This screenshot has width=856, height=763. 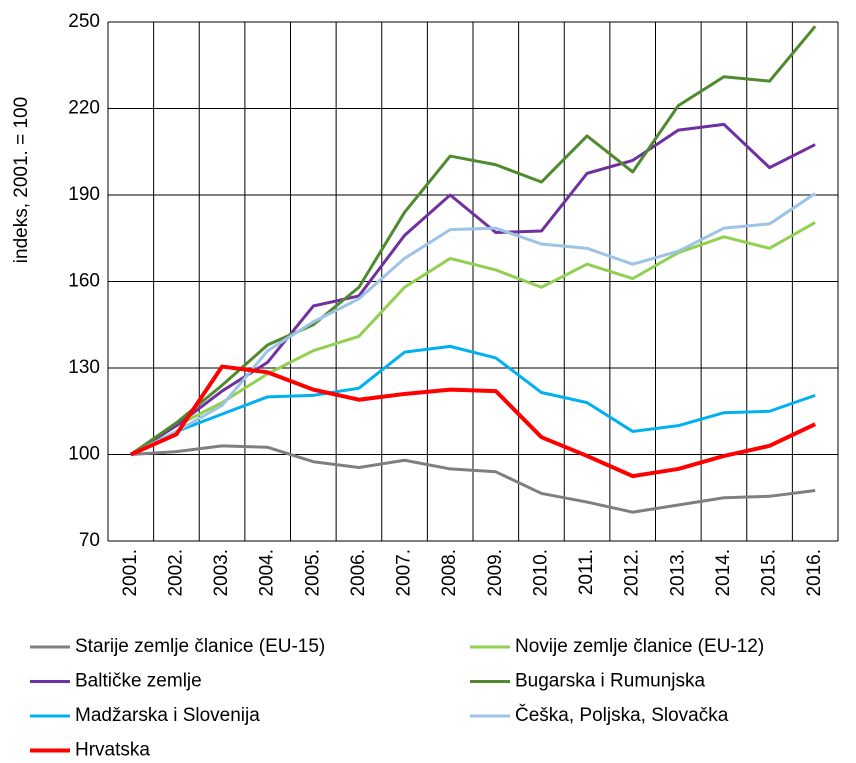 I want to click on x-tick-label: 2015., so click(x=769, y=573).